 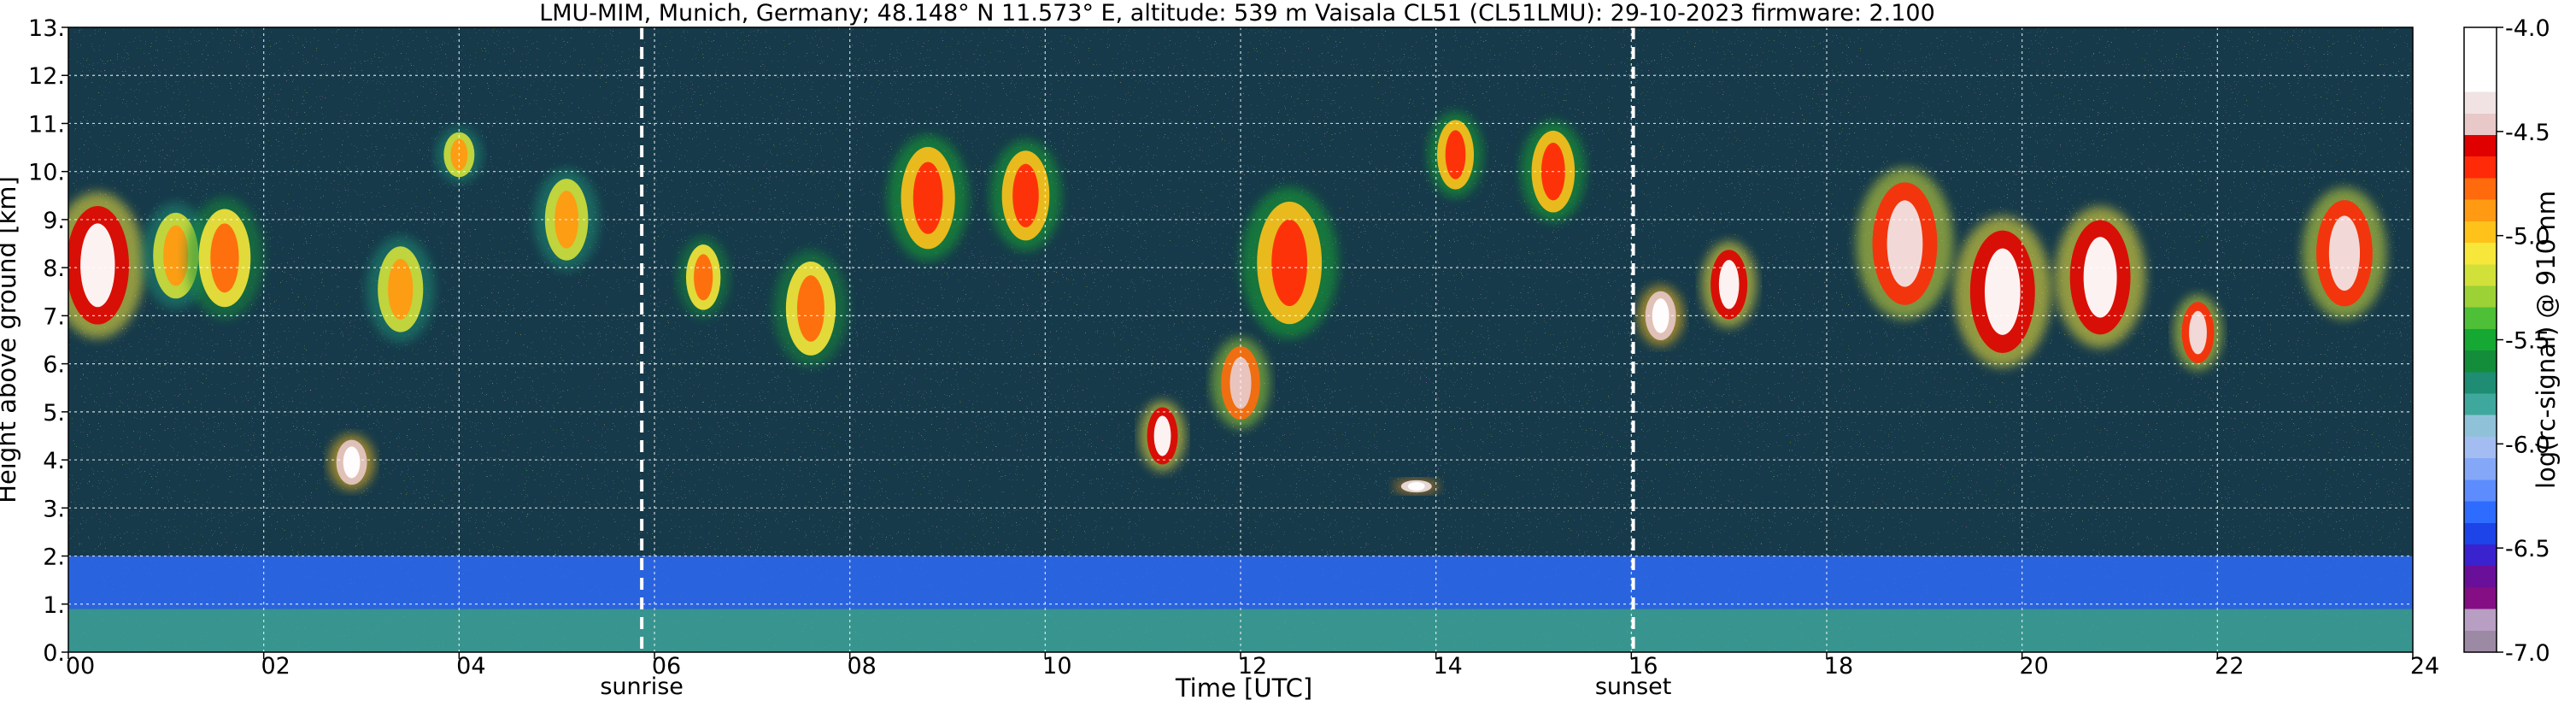 I want to click on aerosol-layer, so click(x=1240, y=582).